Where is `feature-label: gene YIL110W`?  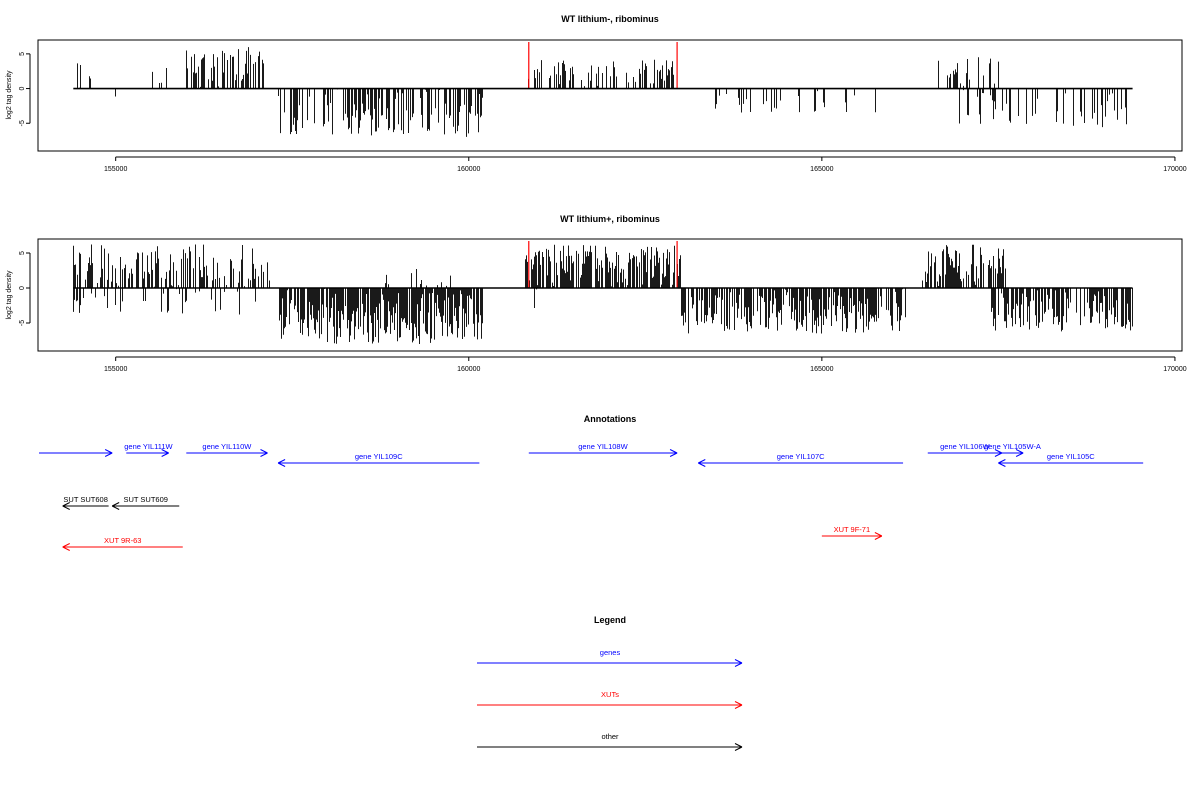
feature-label: gene YIL110W is located at coordinates (227, 446).